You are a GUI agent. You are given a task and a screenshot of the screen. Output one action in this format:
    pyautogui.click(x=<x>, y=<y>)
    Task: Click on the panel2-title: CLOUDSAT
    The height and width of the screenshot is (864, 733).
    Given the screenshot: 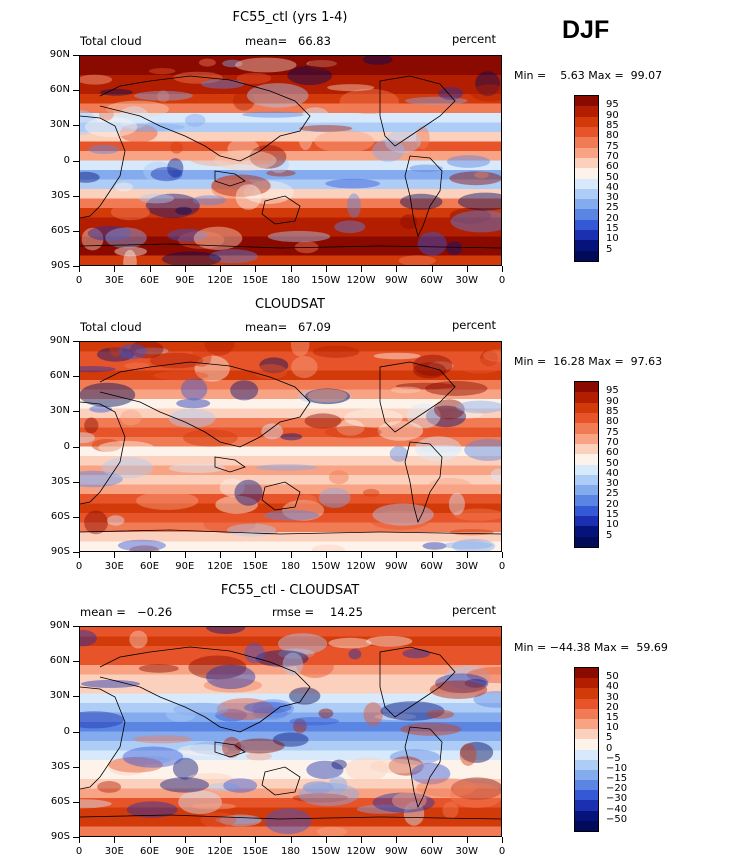 What is the action you would take?
    pyautogui.click(x=290, y=304)
    